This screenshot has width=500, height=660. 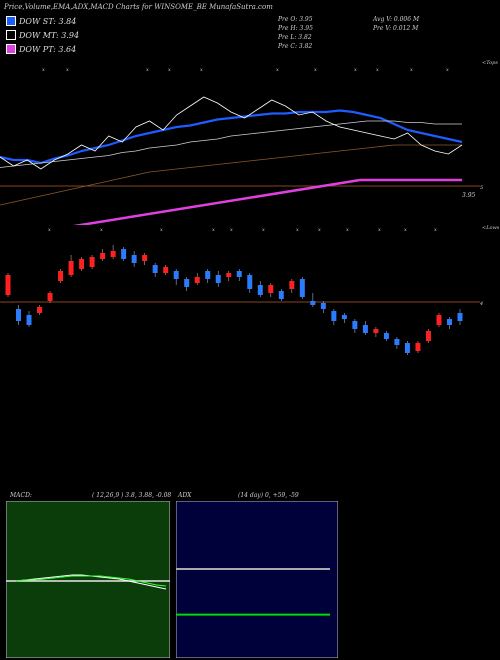 I want to click on legend-dow-st: DOW ST: 3.84, so click(x=41, y=21).